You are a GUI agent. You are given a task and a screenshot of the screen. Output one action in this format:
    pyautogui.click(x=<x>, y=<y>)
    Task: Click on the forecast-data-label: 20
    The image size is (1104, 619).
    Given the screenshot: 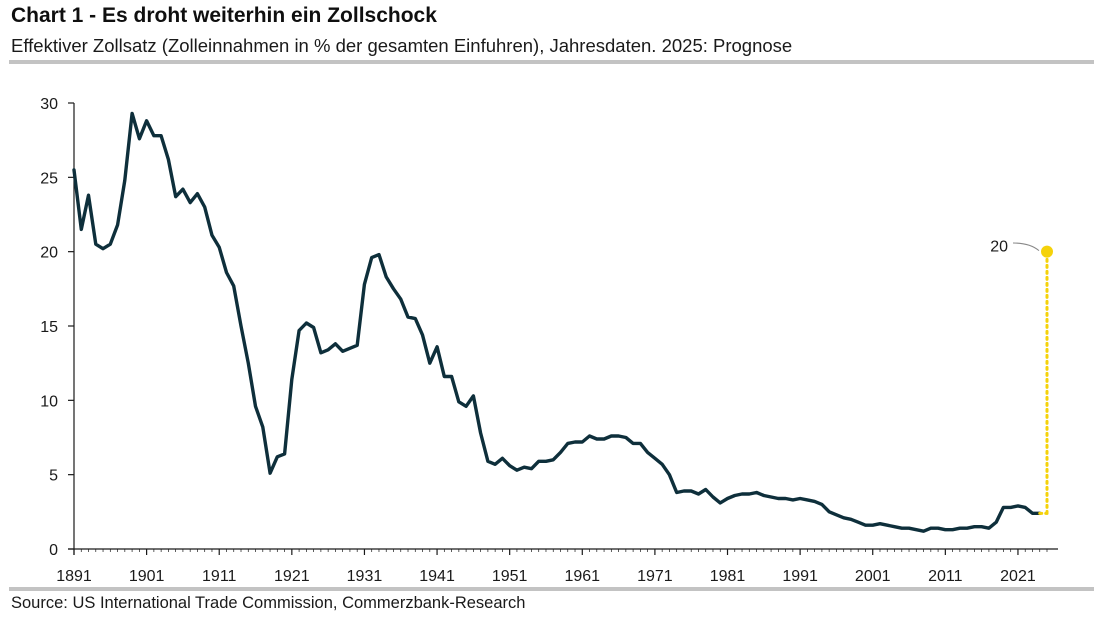 What is the action you would take?
    pyautogui.click(x=999, y=247)
    